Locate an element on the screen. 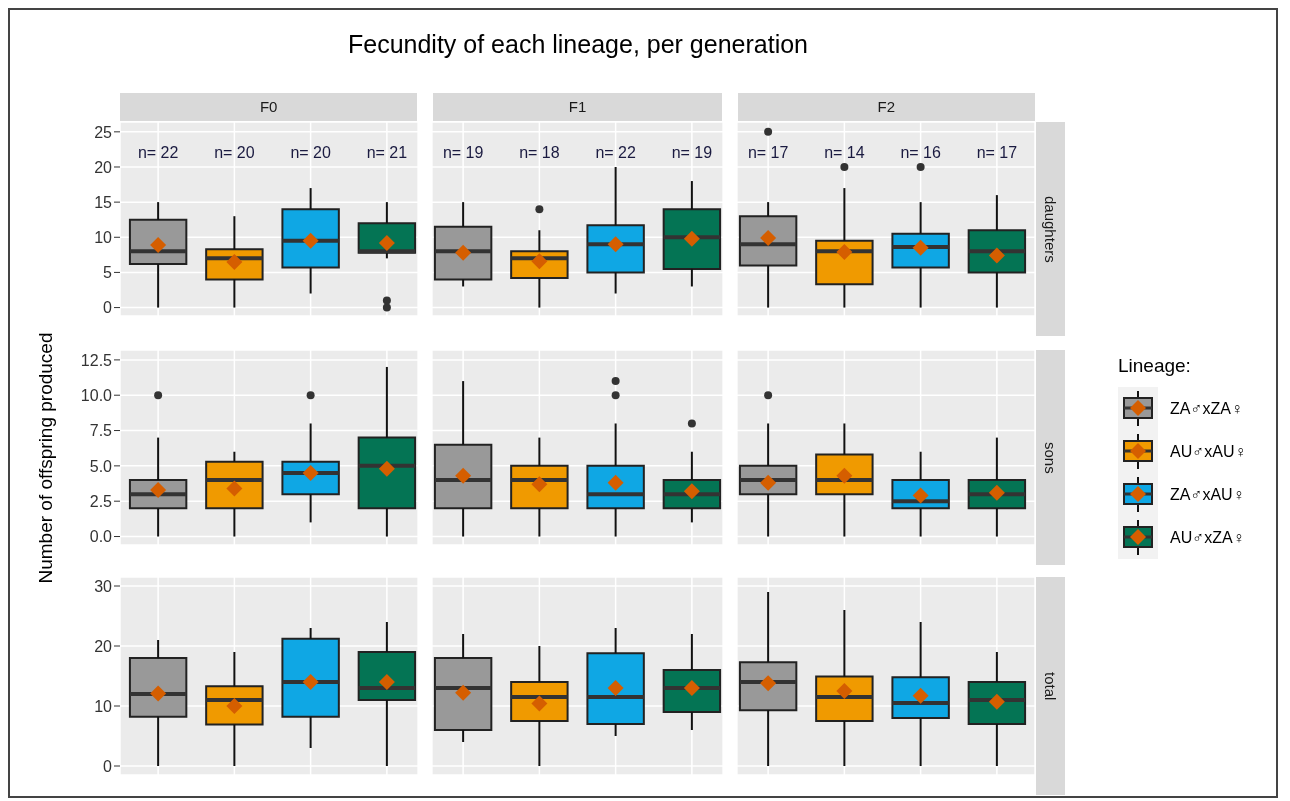 The image size is (1290, 801). y-tick-label: 5.0 is located at coordinates (101, 466).